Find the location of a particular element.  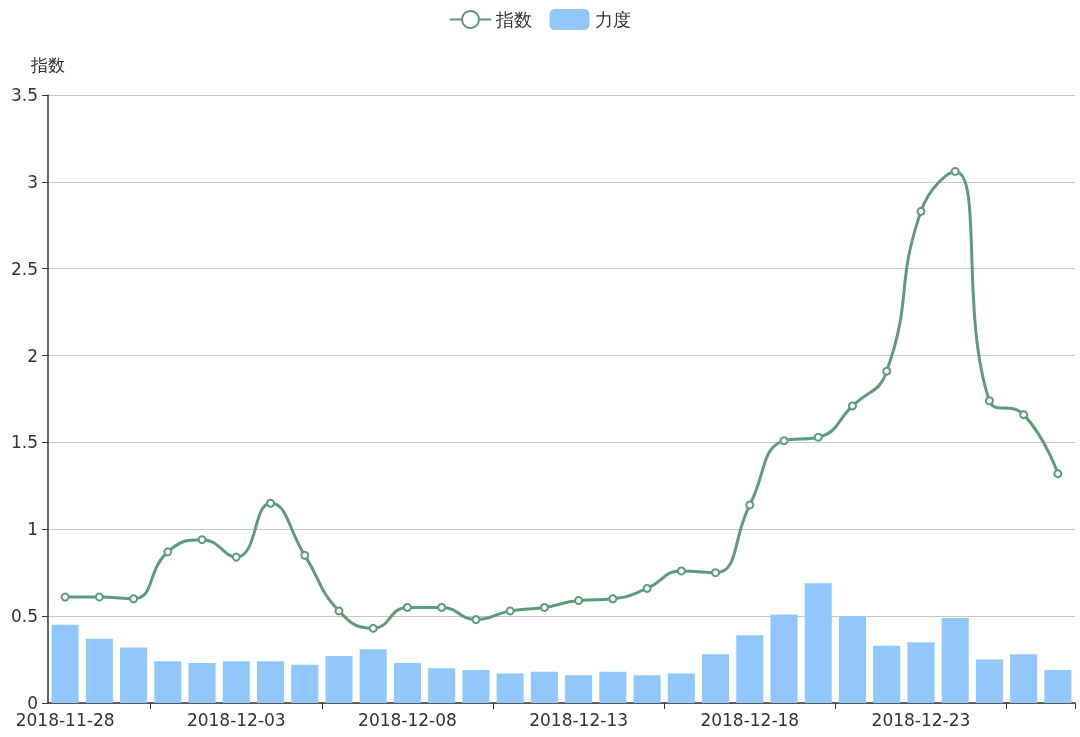

y-tick-label: 3 is located at coordinates (32, 181).